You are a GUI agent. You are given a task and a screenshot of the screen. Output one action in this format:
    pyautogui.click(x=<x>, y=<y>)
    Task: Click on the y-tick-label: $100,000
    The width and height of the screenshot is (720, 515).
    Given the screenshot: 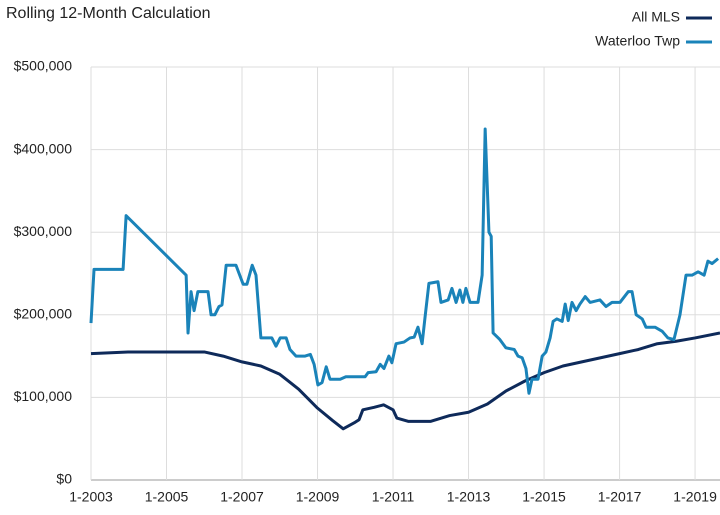 What is the action you would take?
    pyautogui.click(x=43, y=396)
    